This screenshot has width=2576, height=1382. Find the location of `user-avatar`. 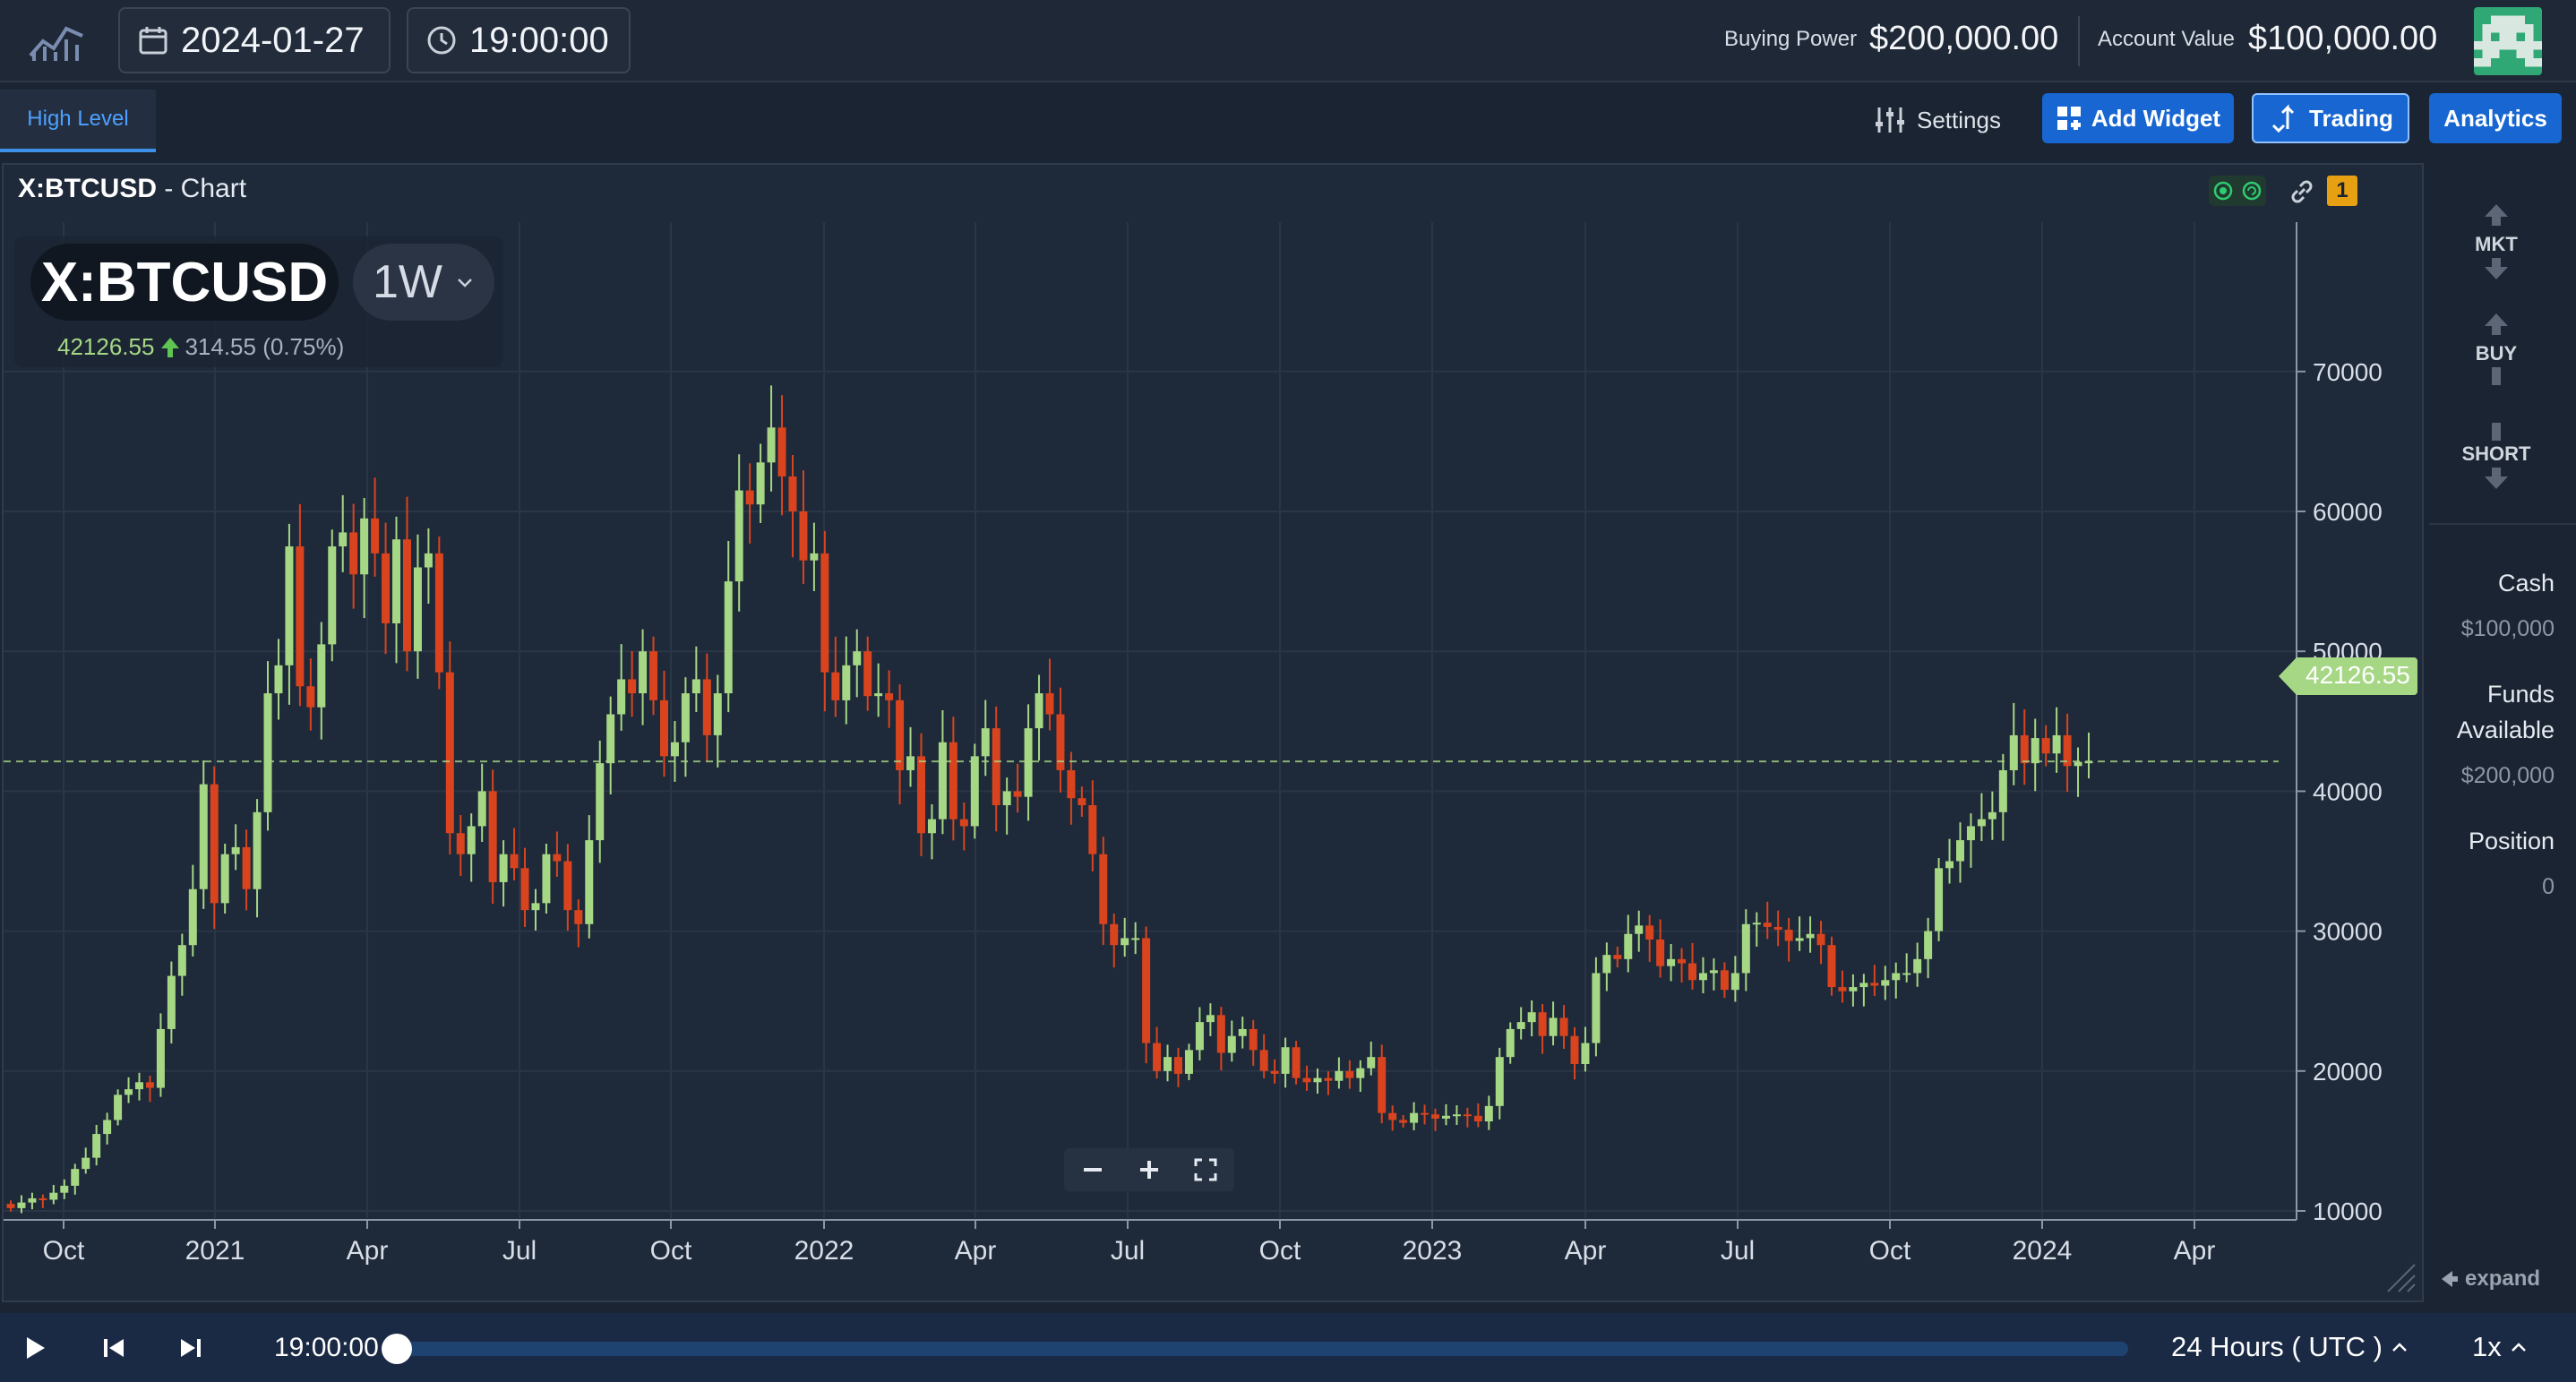

user-avatar is located at coordinates (2508, 41).